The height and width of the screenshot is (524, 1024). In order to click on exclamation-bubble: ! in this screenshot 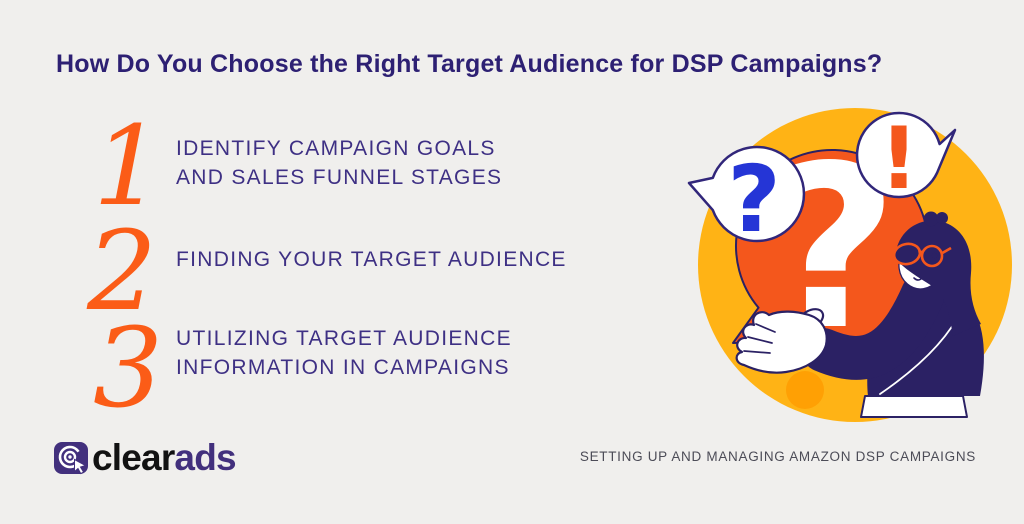, I will do `click(906, 159)`.